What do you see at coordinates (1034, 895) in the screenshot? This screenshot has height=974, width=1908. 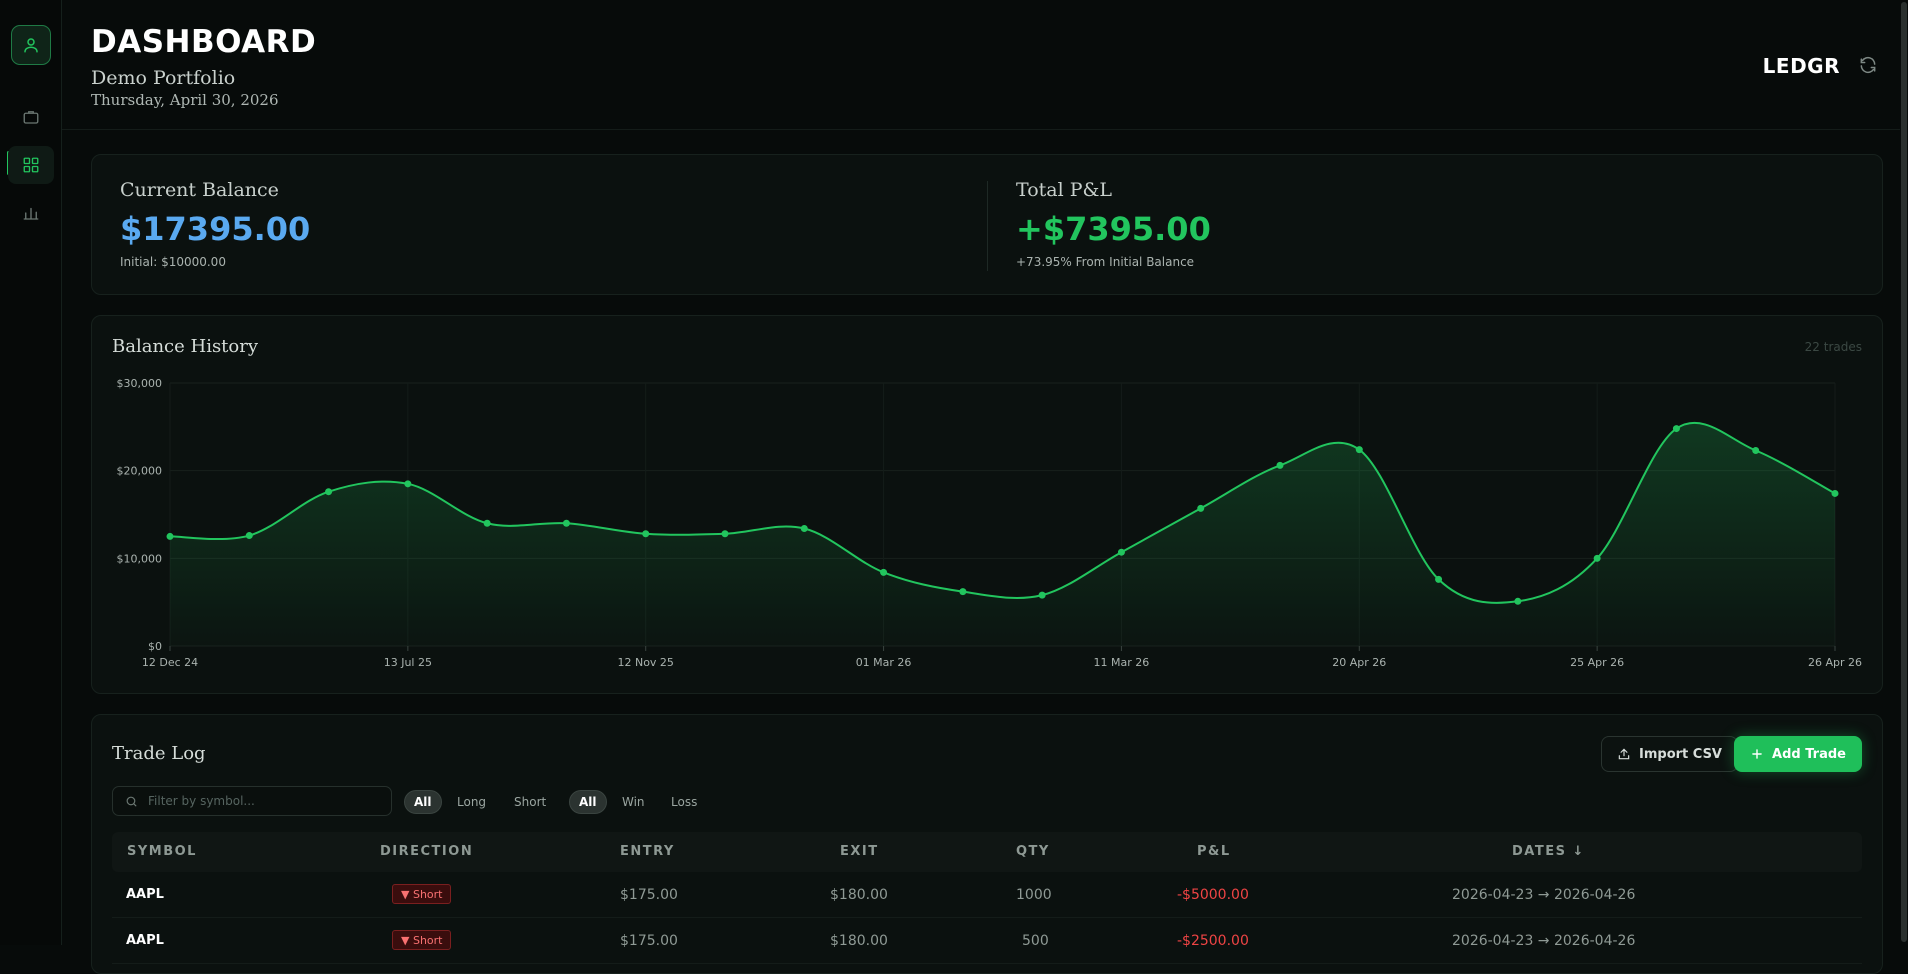 I see `cell-qty: 1000` at bounding box center [1034, 895].